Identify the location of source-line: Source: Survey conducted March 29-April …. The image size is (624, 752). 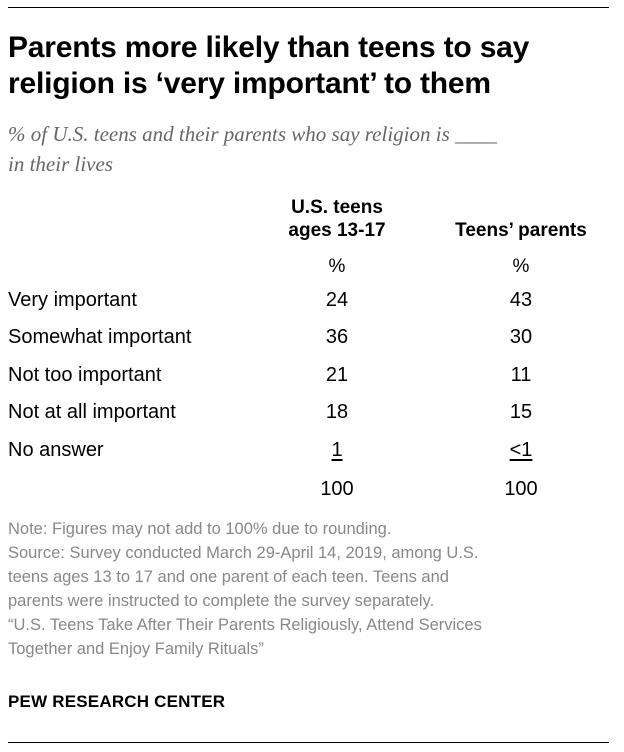
(243, 553).